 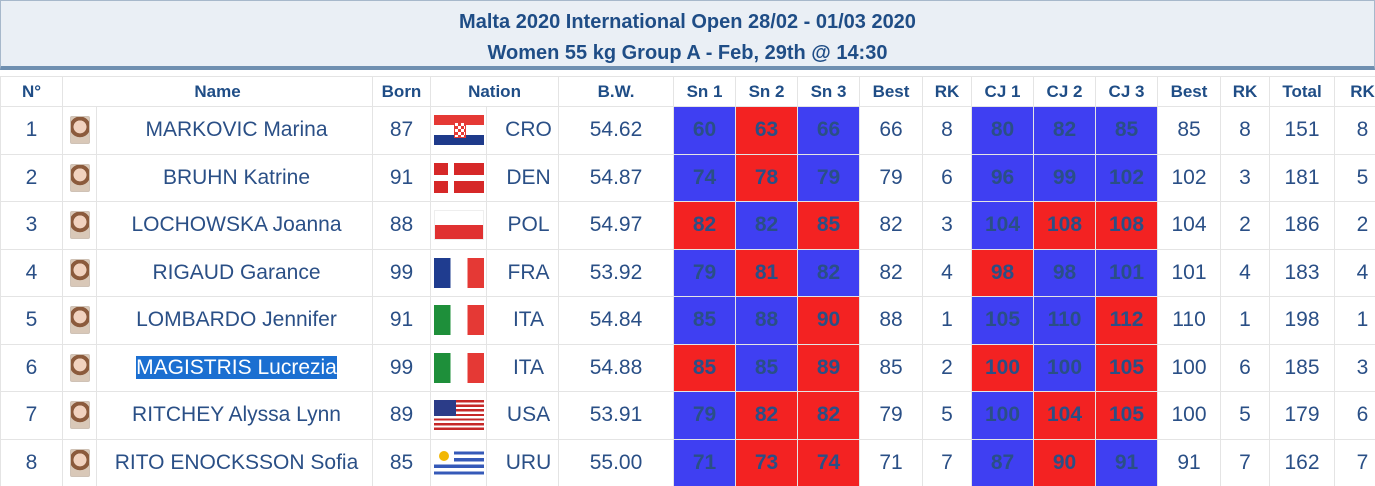 I want to click on snatch-attempt-3: 89, so click(x=829, y=367).